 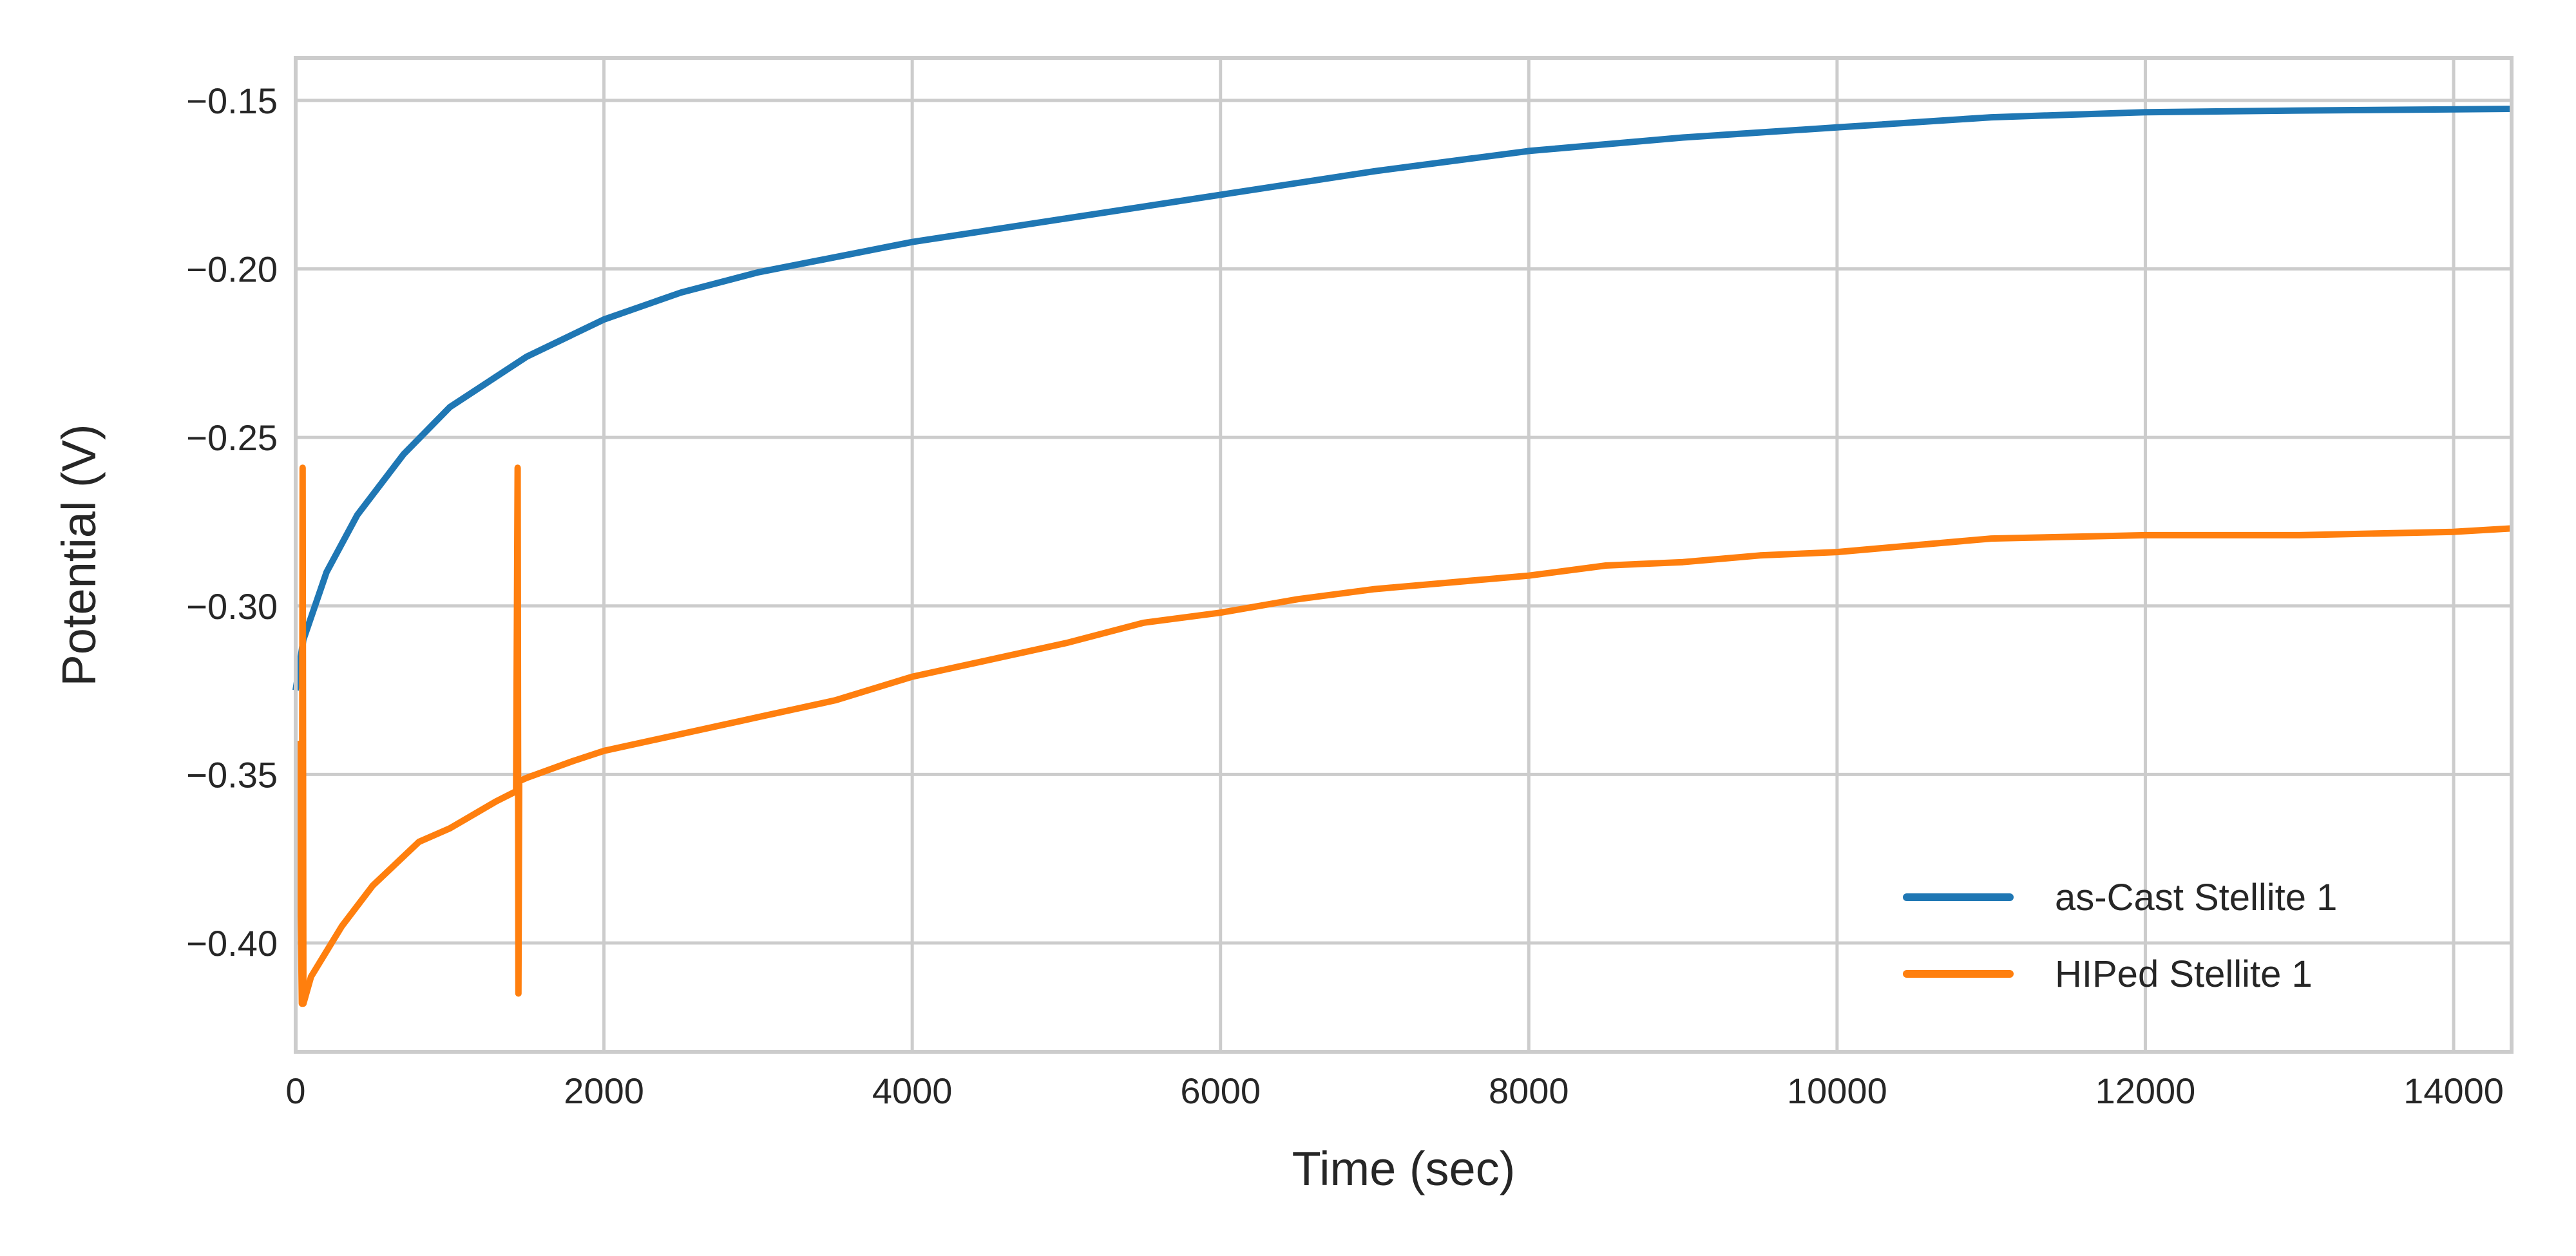 I want to click on legend-label-hiped: HIPed Stellite 1, so click(x=2184, y=974).